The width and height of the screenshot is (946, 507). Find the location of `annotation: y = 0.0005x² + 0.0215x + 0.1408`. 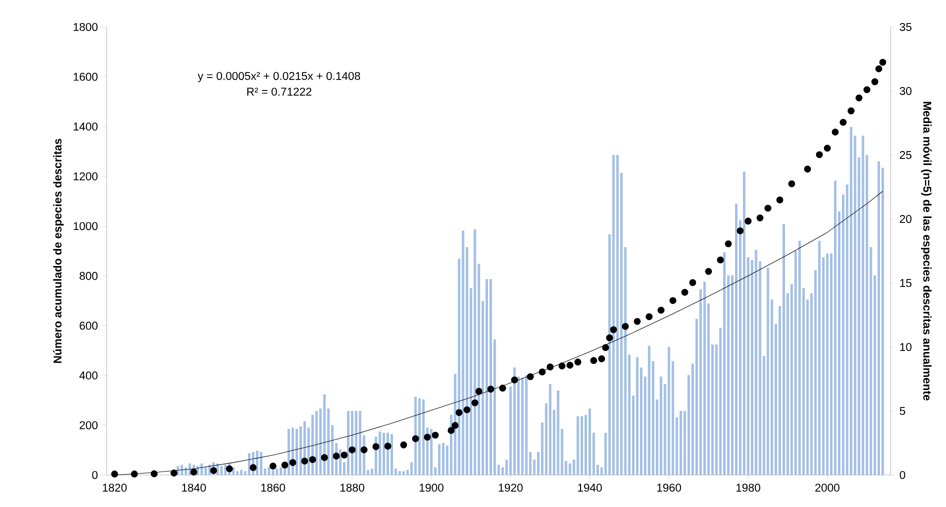

annotation: y = 0.0005x² + 0.0215x + 0.1408 is located at coordinates (279, 77).